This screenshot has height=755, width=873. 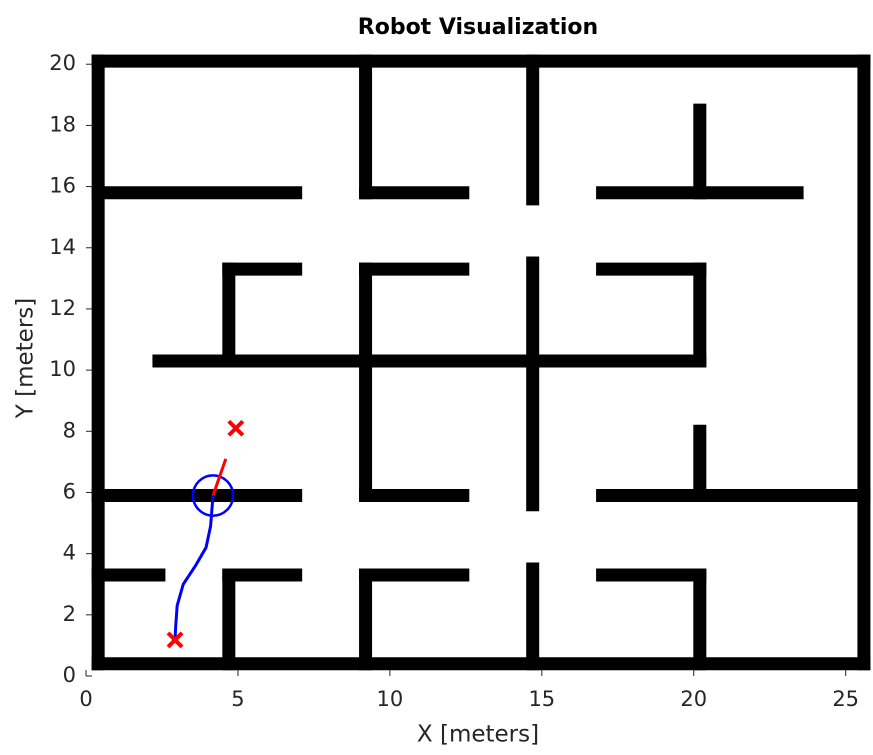 What do you see at coordinates (69, 430) in the screenshot?
I see `y-tick-label: 8` at bounding box center [69, 430].